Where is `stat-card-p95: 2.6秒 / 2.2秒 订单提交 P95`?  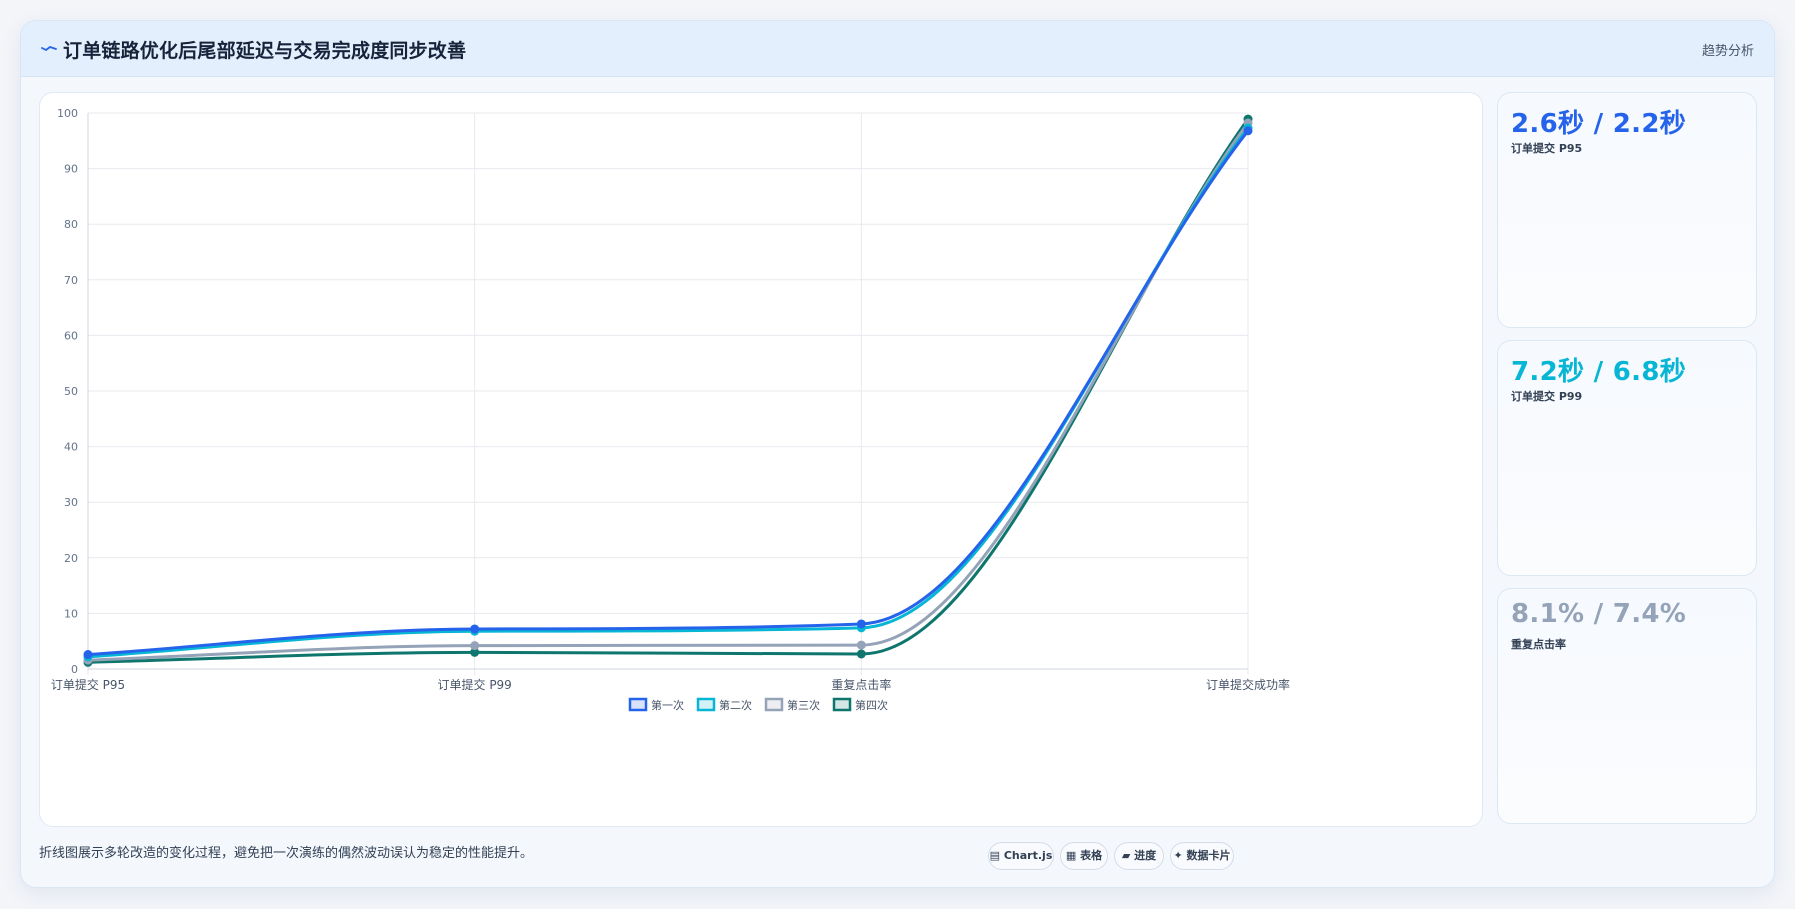
stat-card-p95: 2.6秒 / 2.2秒 订单提交 P95 is located at coordinates (1627, 210).